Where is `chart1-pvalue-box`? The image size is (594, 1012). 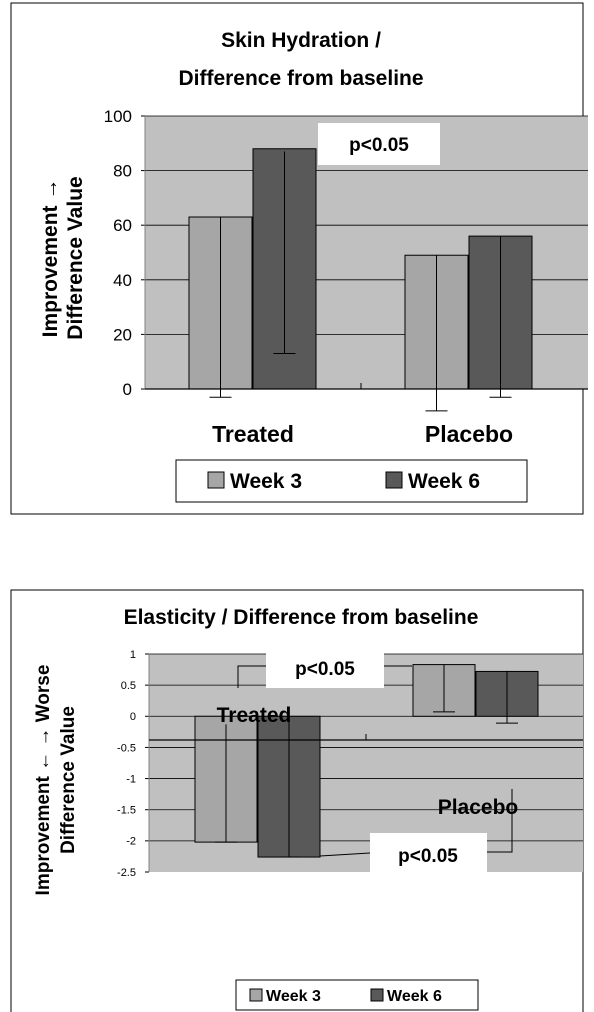 chart1-pvalue-box is located at coordinates (379, 144).